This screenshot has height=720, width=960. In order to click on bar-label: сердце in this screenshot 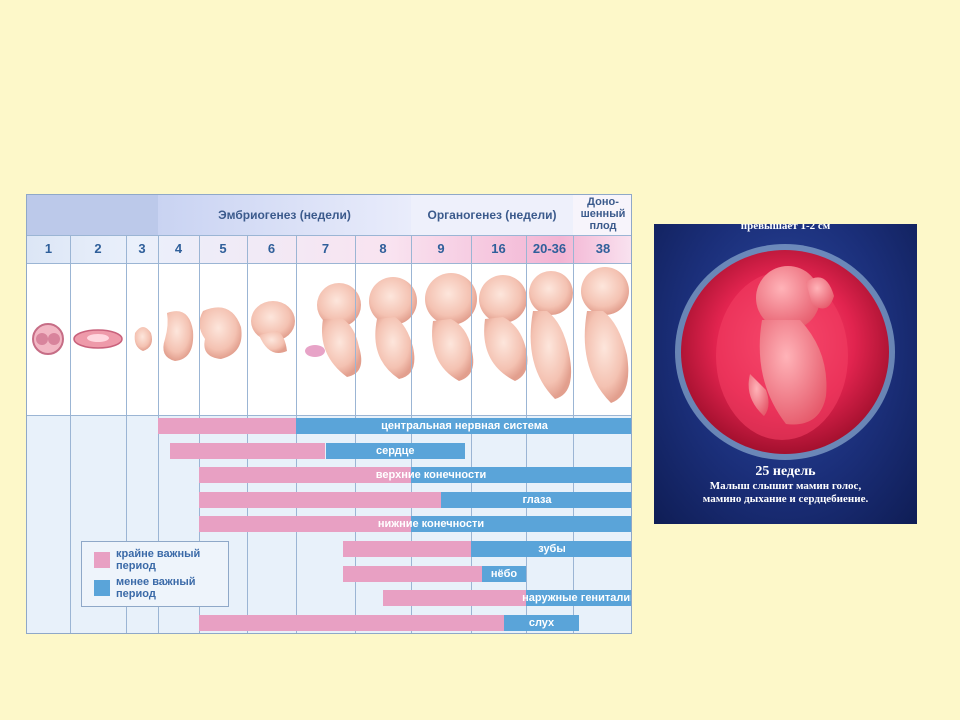, I will do `click(395, 450)`.